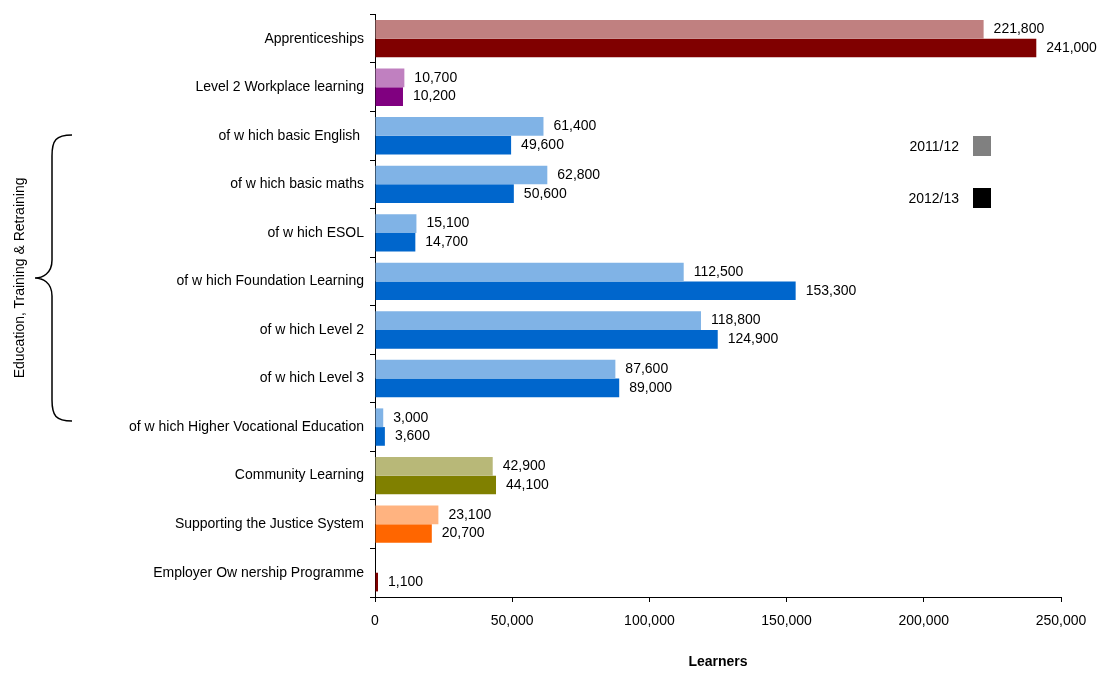  What do you see at coordinates (512, 620) in the screenshot?
I see `x-tick-label: 50,000` at bounding box center [512, 620].